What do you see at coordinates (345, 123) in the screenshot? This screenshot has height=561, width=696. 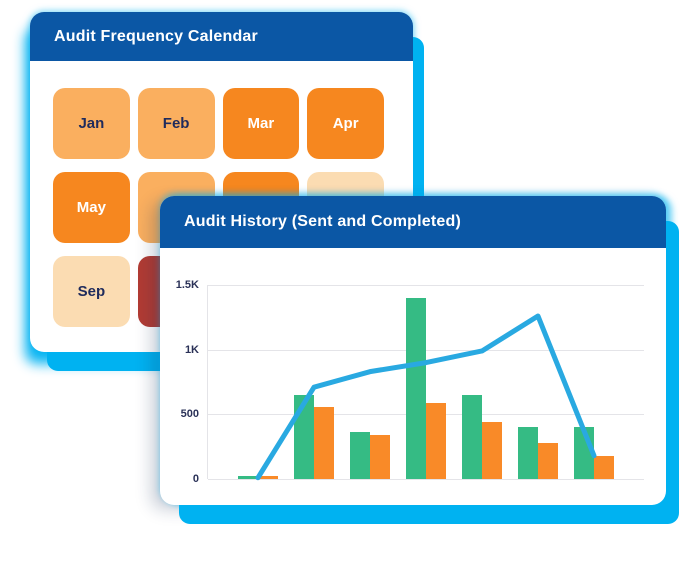 I see `month-tile-apr: Apr` at bounding box center [345, 123].